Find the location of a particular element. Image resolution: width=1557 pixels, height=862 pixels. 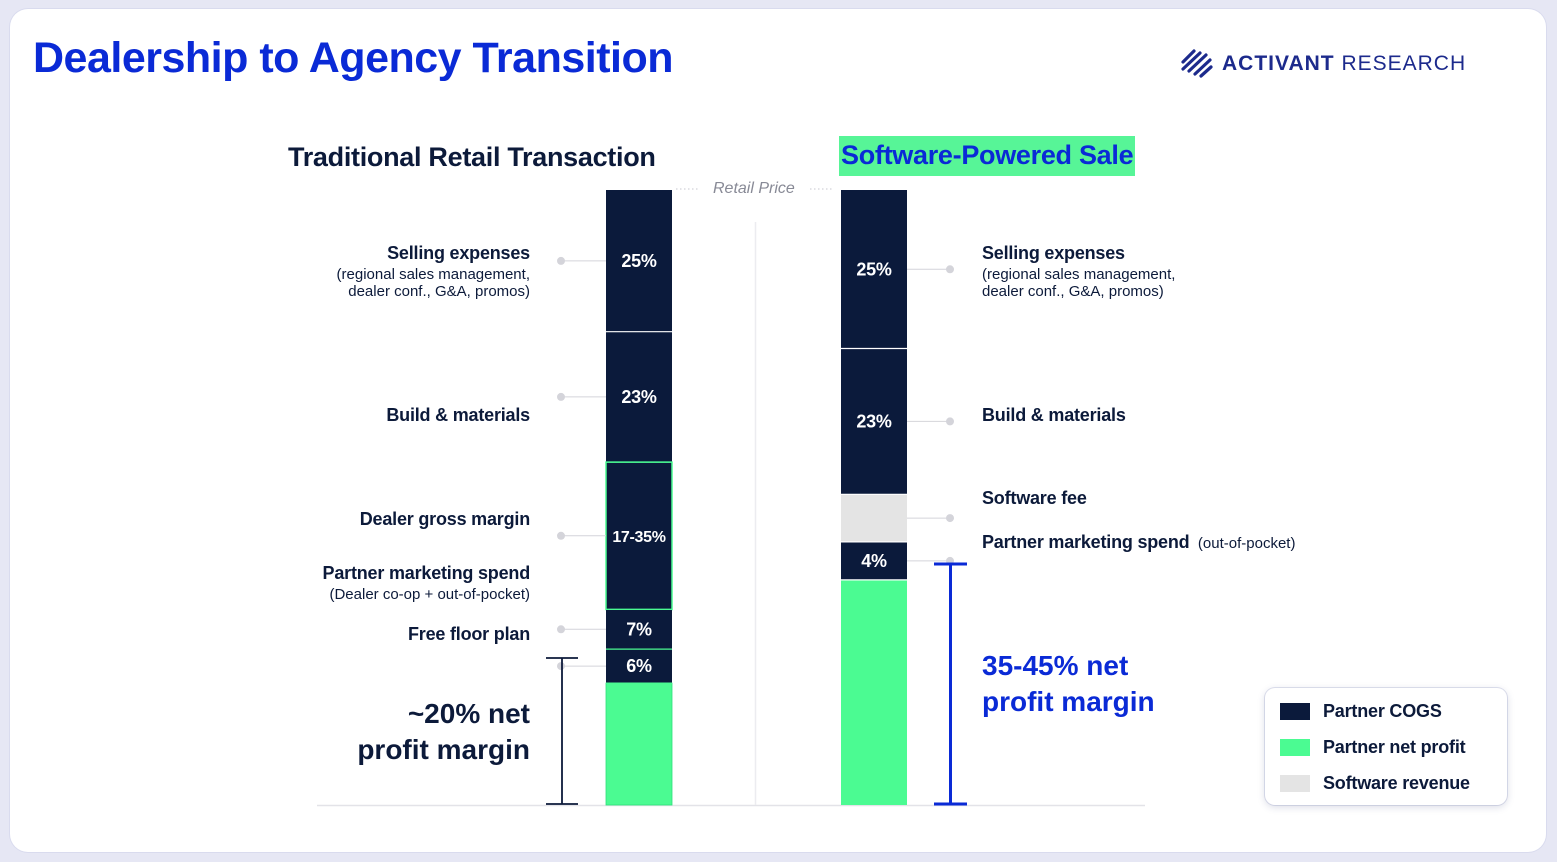

legend-item-cogs: Partner COGS is located at coordinates (1361, 711).